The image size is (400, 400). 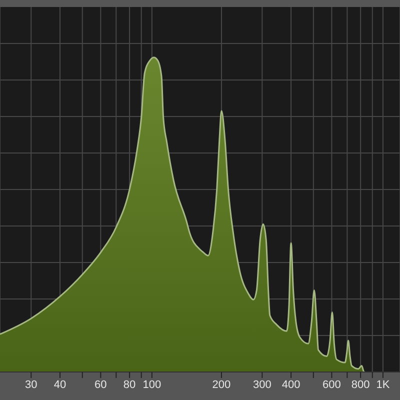 What do you see at coordinates (100, 384) in the screenshot?
I see `x-tick-label: 60` at bounding box center [100, 384].